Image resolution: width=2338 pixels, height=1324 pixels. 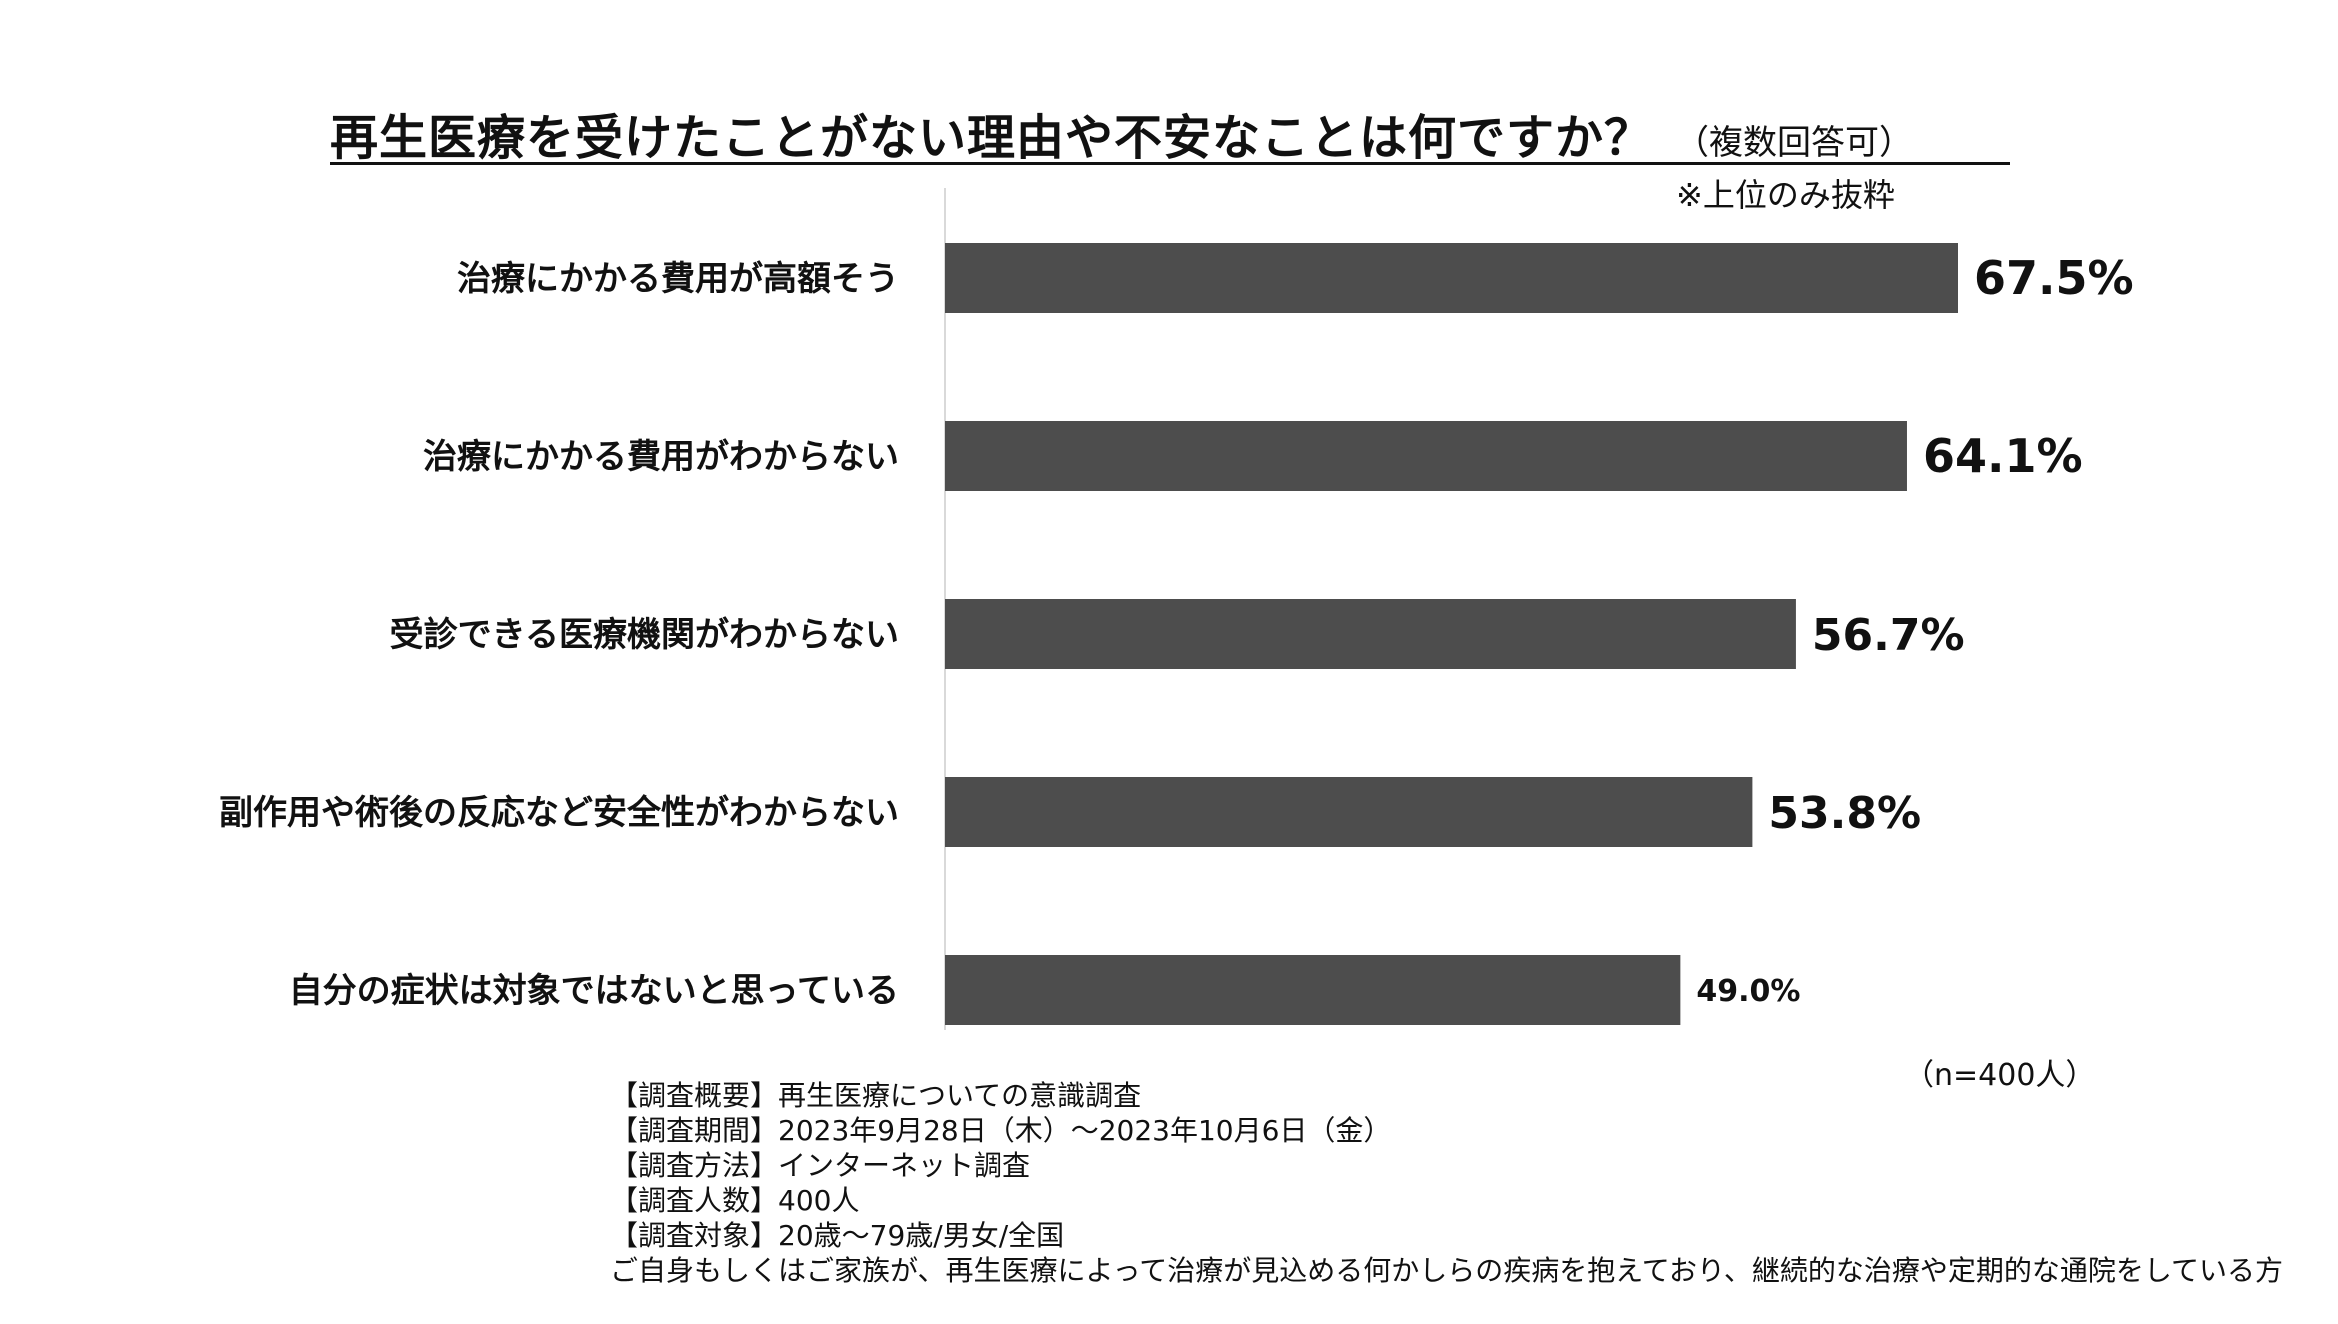 I want to click on value-label-4: 53.8%, so click(x=1844, y=813).